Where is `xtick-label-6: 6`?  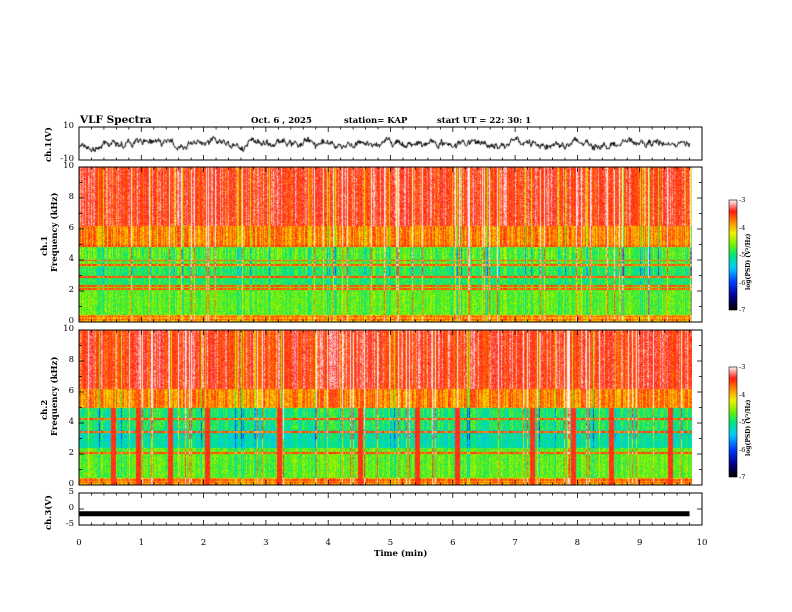 xtick-label-6: 6 is located at coordinates (453, 543).